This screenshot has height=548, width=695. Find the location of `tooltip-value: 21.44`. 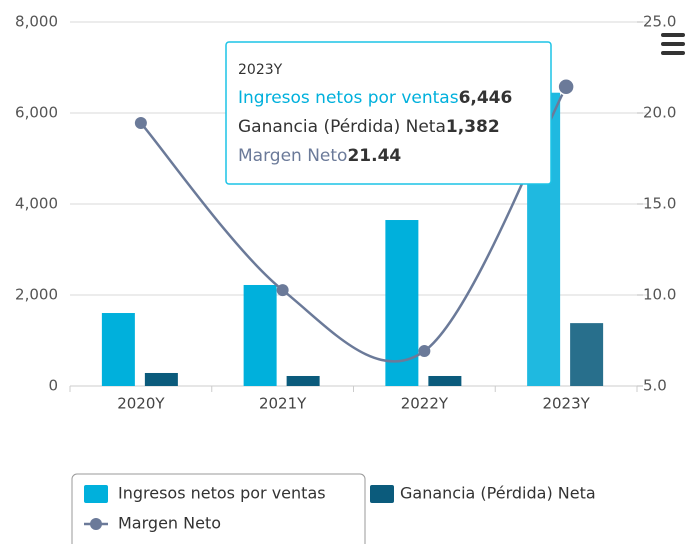

tooltip-value: 21.44 is located at coordinates (374, 156).